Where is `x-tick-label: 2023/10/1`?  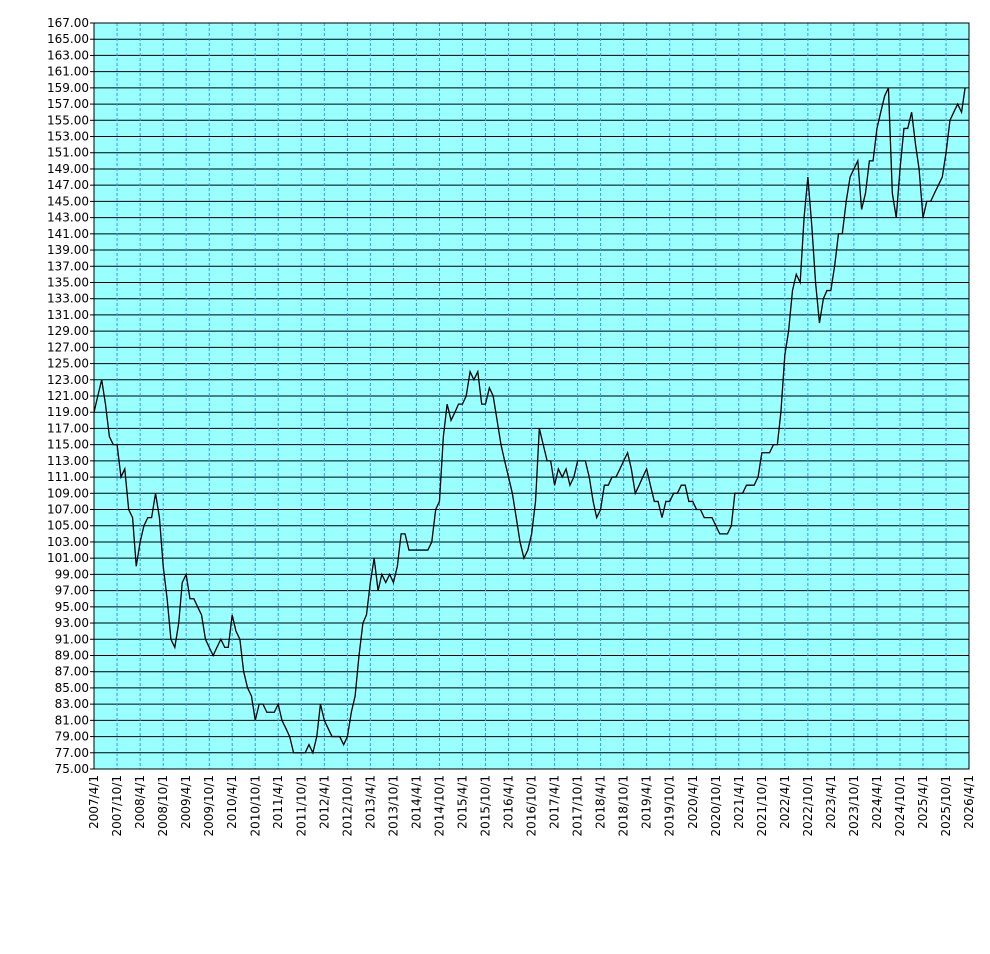
x-tick-label: 2023/10/1 is located at coordinates (854, 806).